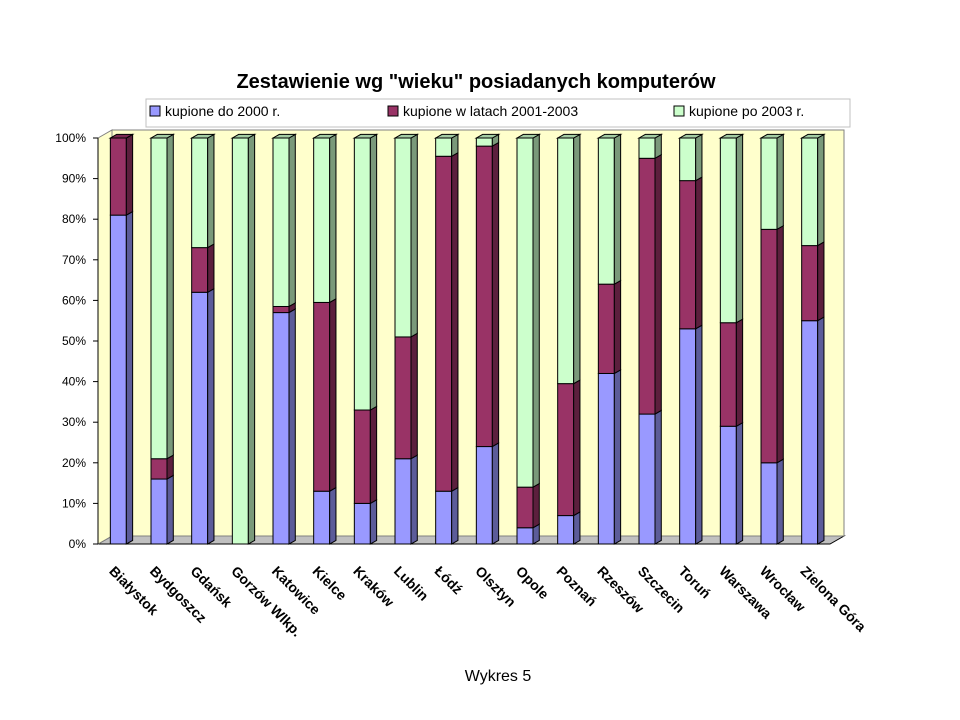  What do you see at coordinates (498, 676) in the screenshot?
I see `chart-caption: Wykres 5` at bounding box center [498, 676].